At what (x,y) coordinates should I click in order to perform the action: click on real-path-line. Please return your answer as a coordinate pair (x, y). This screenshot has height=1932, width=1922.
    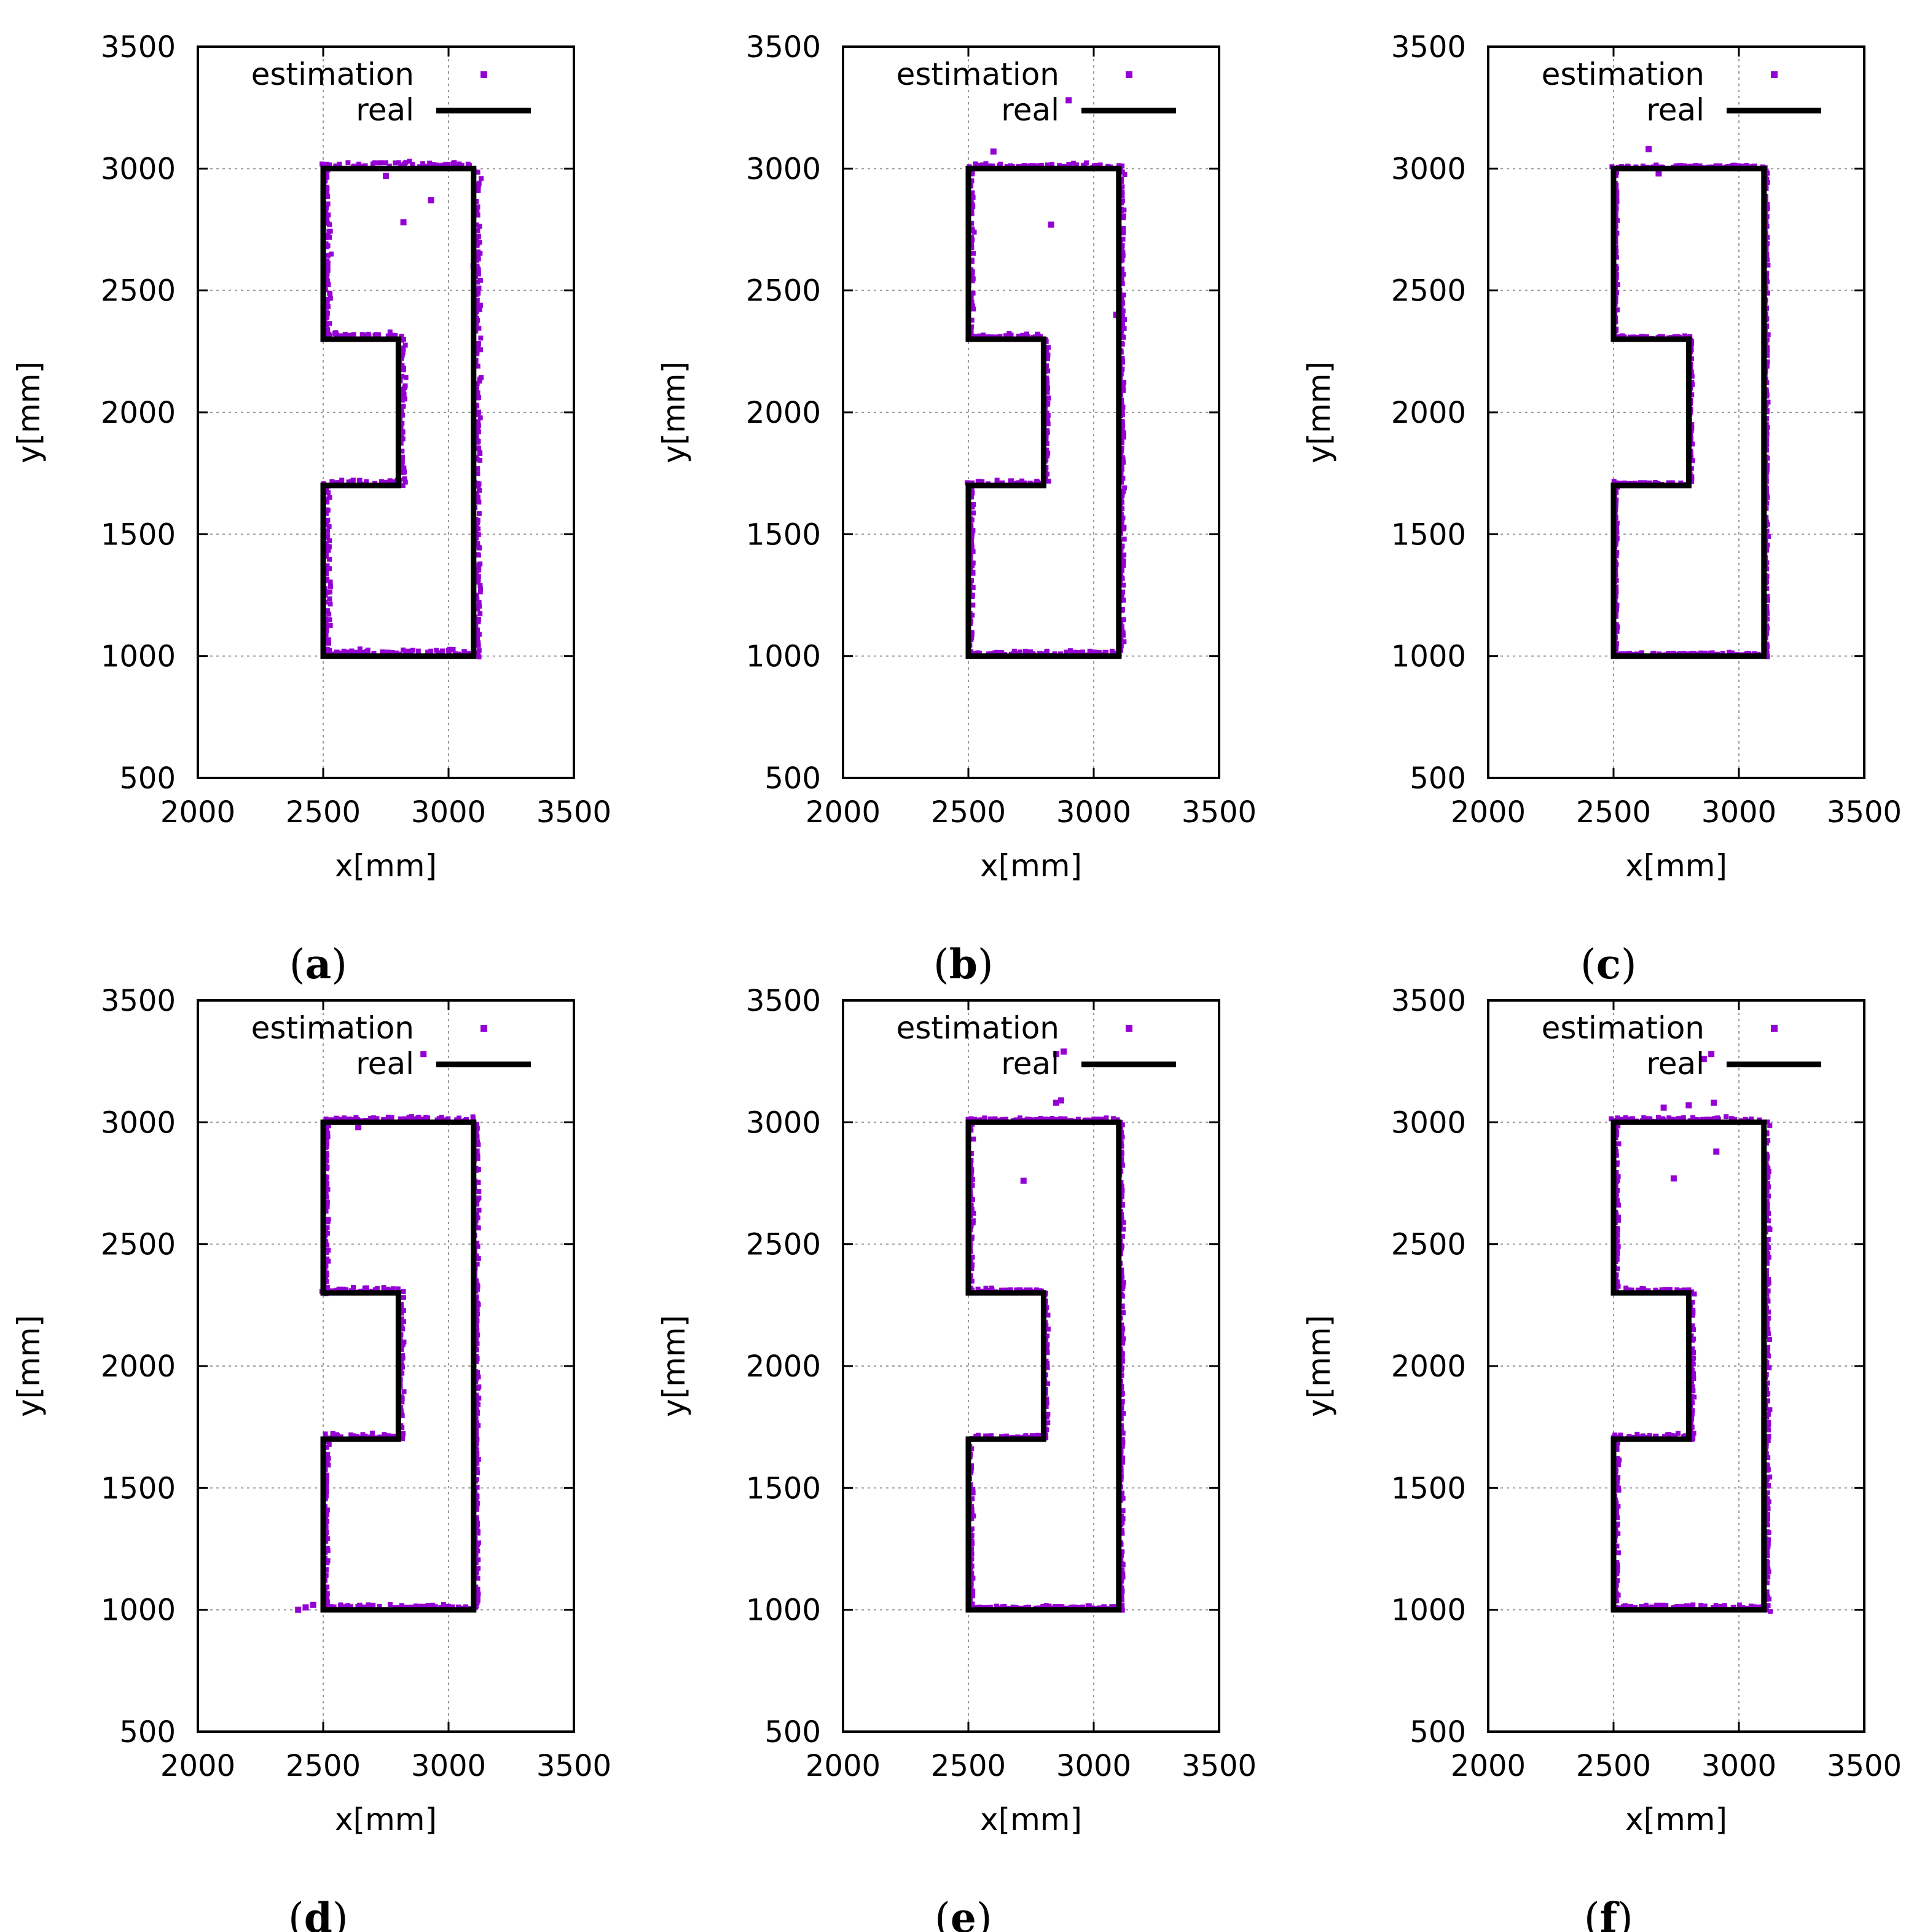
    Looking at the image, I should click on (1688, 412).